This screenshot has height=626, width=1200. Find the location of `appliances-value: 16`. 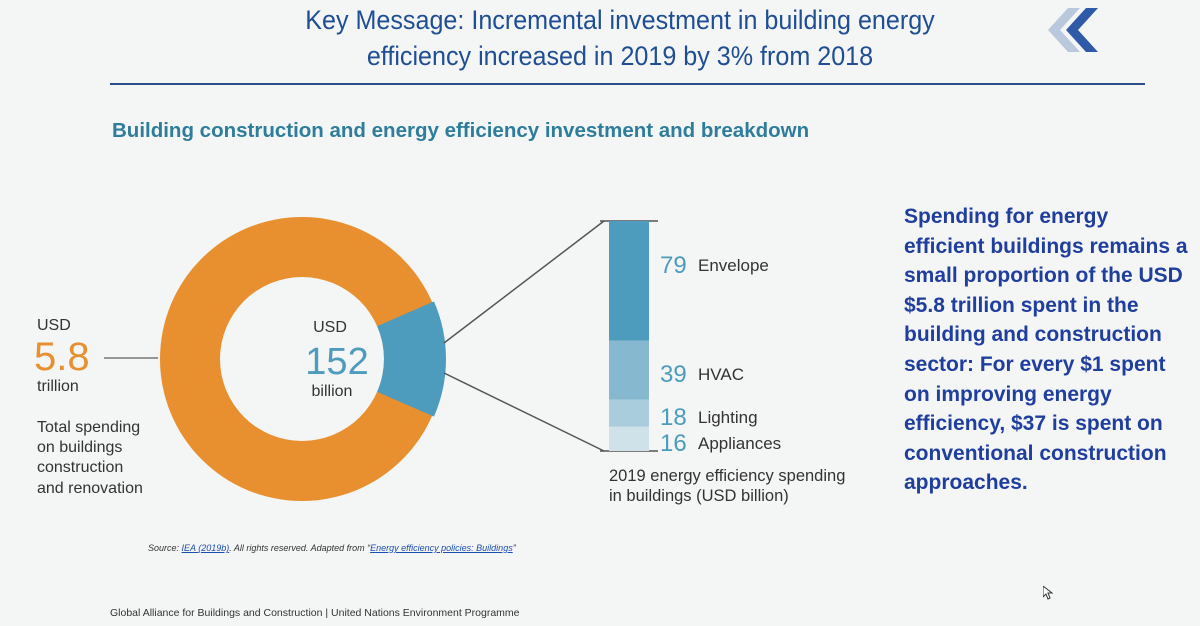

appliances-value: 16 is located at coordinates (673, 443).